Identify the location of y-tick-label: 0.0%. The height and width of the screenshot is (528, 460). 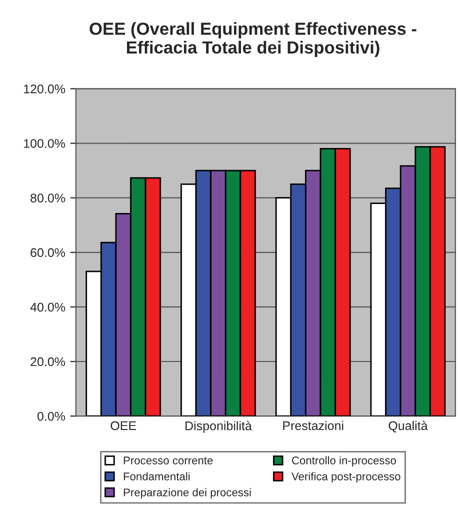
(51, 416).